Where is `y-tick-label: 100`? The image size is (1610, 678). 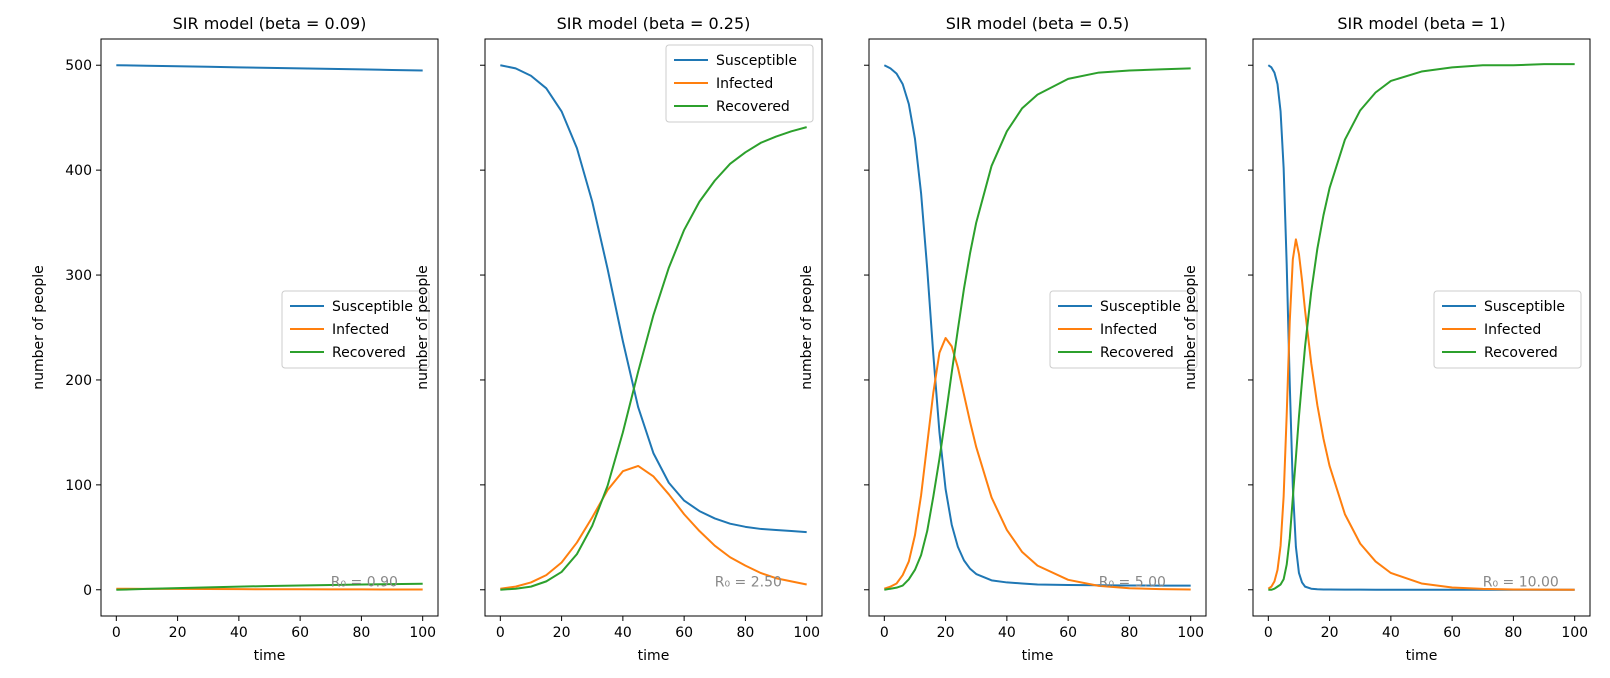
y-tick-label: 100 is located at coordinates (78, 486).